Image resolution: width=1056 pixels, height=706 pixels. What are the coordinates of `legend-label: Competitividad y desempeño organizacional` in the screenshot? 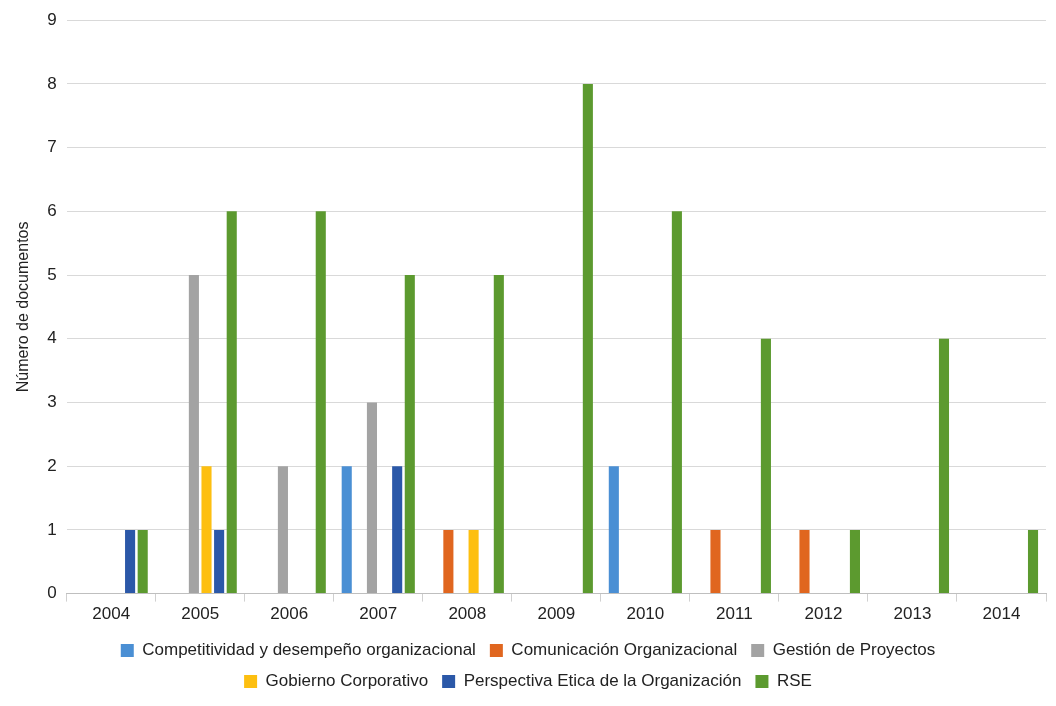 It's located at (309, 650).